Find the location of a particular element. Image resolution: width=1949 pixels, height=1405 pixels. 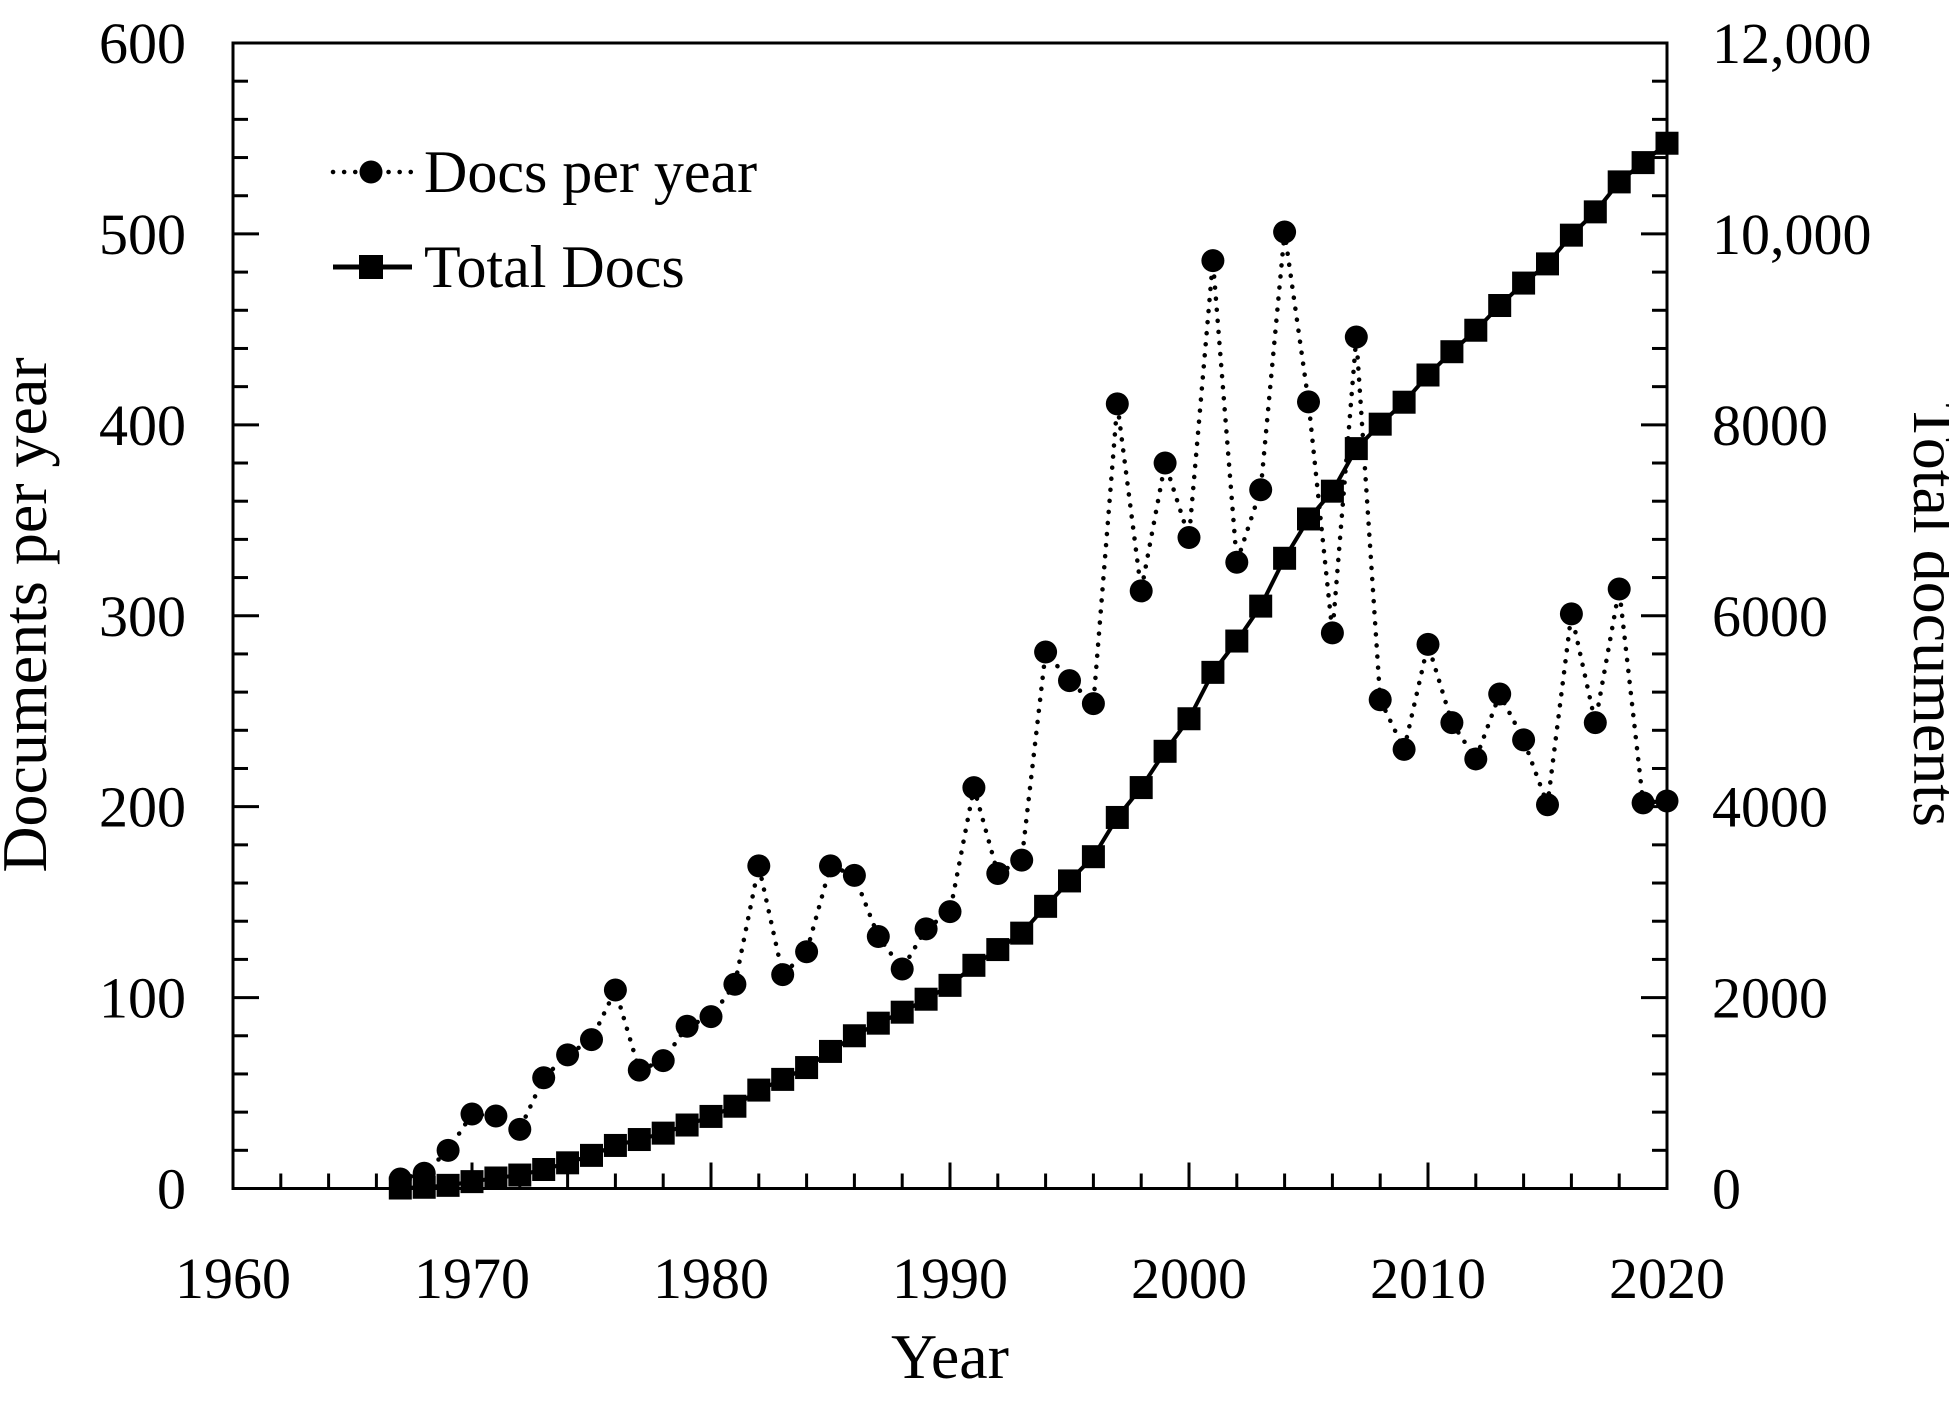

y-left-tick-label: 300 is located at coordinates (142, 616).